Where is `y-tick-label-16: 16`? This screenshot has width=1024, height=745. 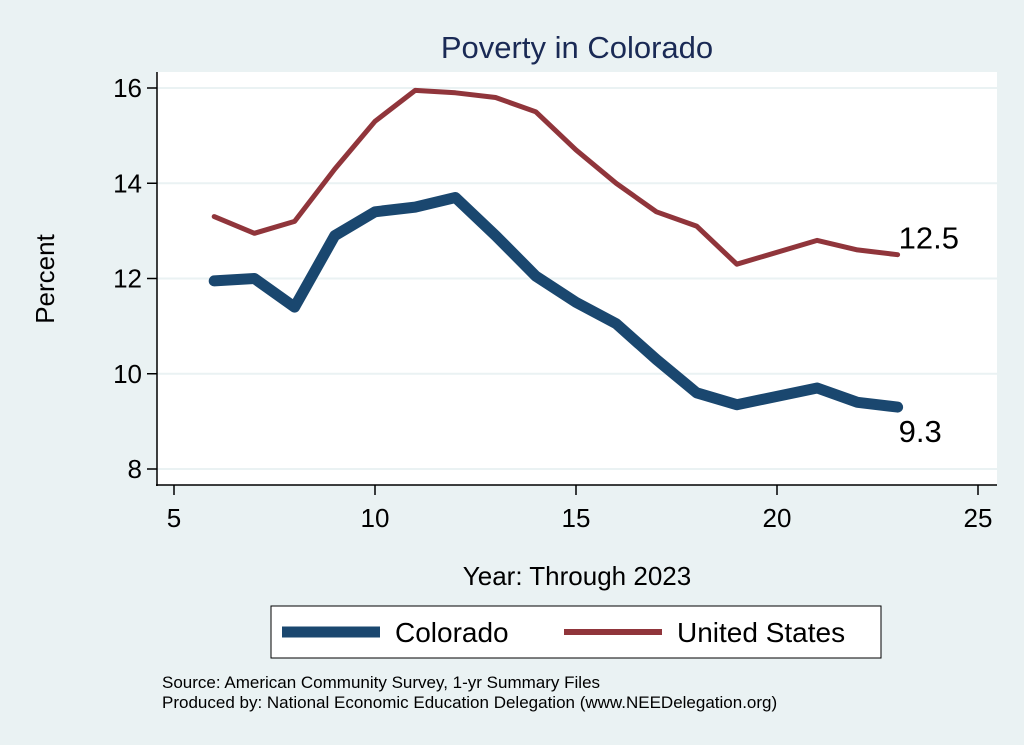
y-tick-label-16: 16 is located at coordinates (127, 88).